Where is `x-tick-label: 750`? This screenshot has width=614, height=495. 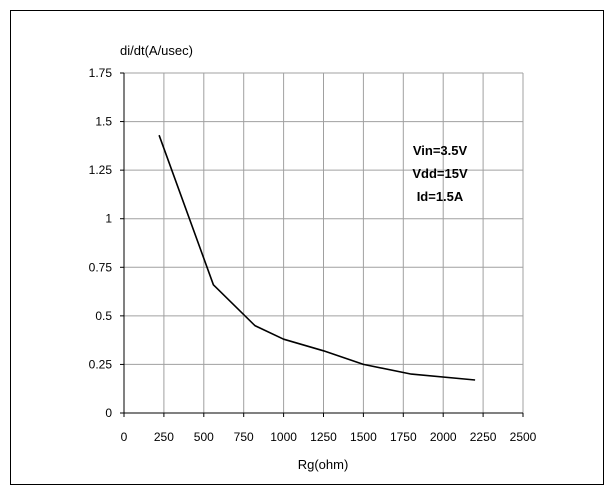
x-tick-label: 750 is located at coordinates (244, 437).